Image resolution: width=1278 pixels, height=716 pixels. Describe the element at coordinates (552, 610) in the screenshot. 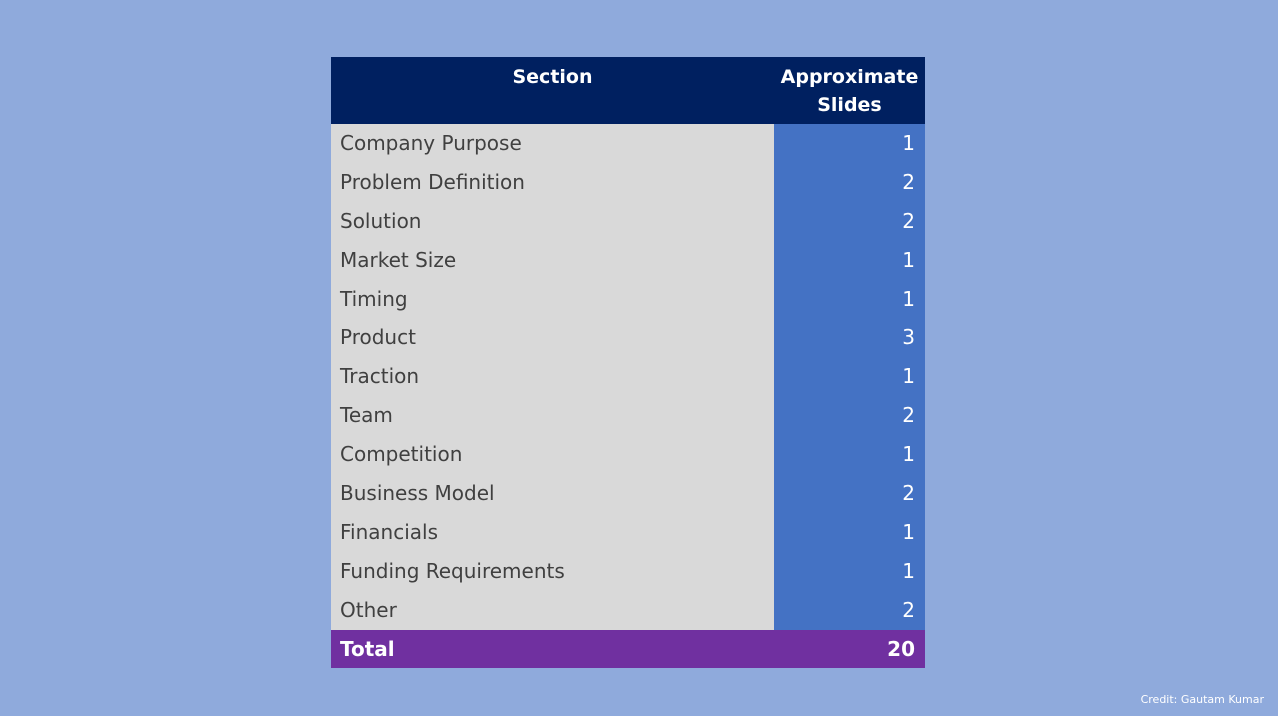

I see `row-section-label: Other` at that location.